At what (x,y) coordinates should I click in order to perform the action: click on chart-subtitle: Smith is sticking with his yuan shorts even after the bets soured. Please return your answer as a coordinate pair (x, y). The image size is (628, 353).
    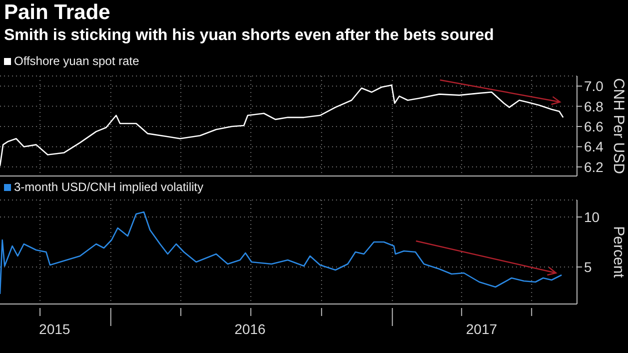
    Looking at the image, I should click on (249, 36).